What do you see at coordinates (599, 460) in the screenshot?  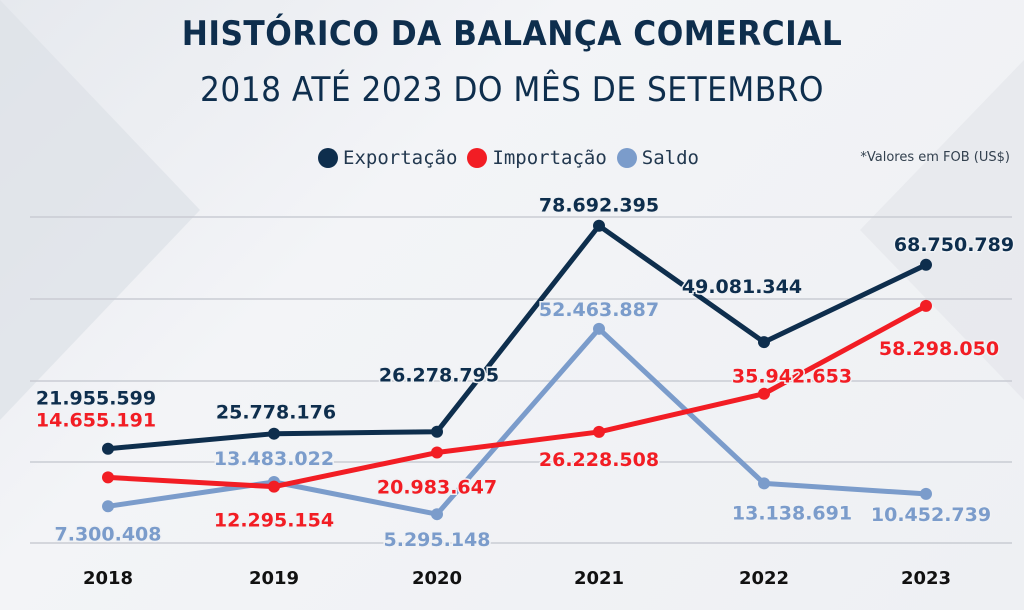 I see `data-label-importacao: 26.228.508` at bounding box center [599, 460].